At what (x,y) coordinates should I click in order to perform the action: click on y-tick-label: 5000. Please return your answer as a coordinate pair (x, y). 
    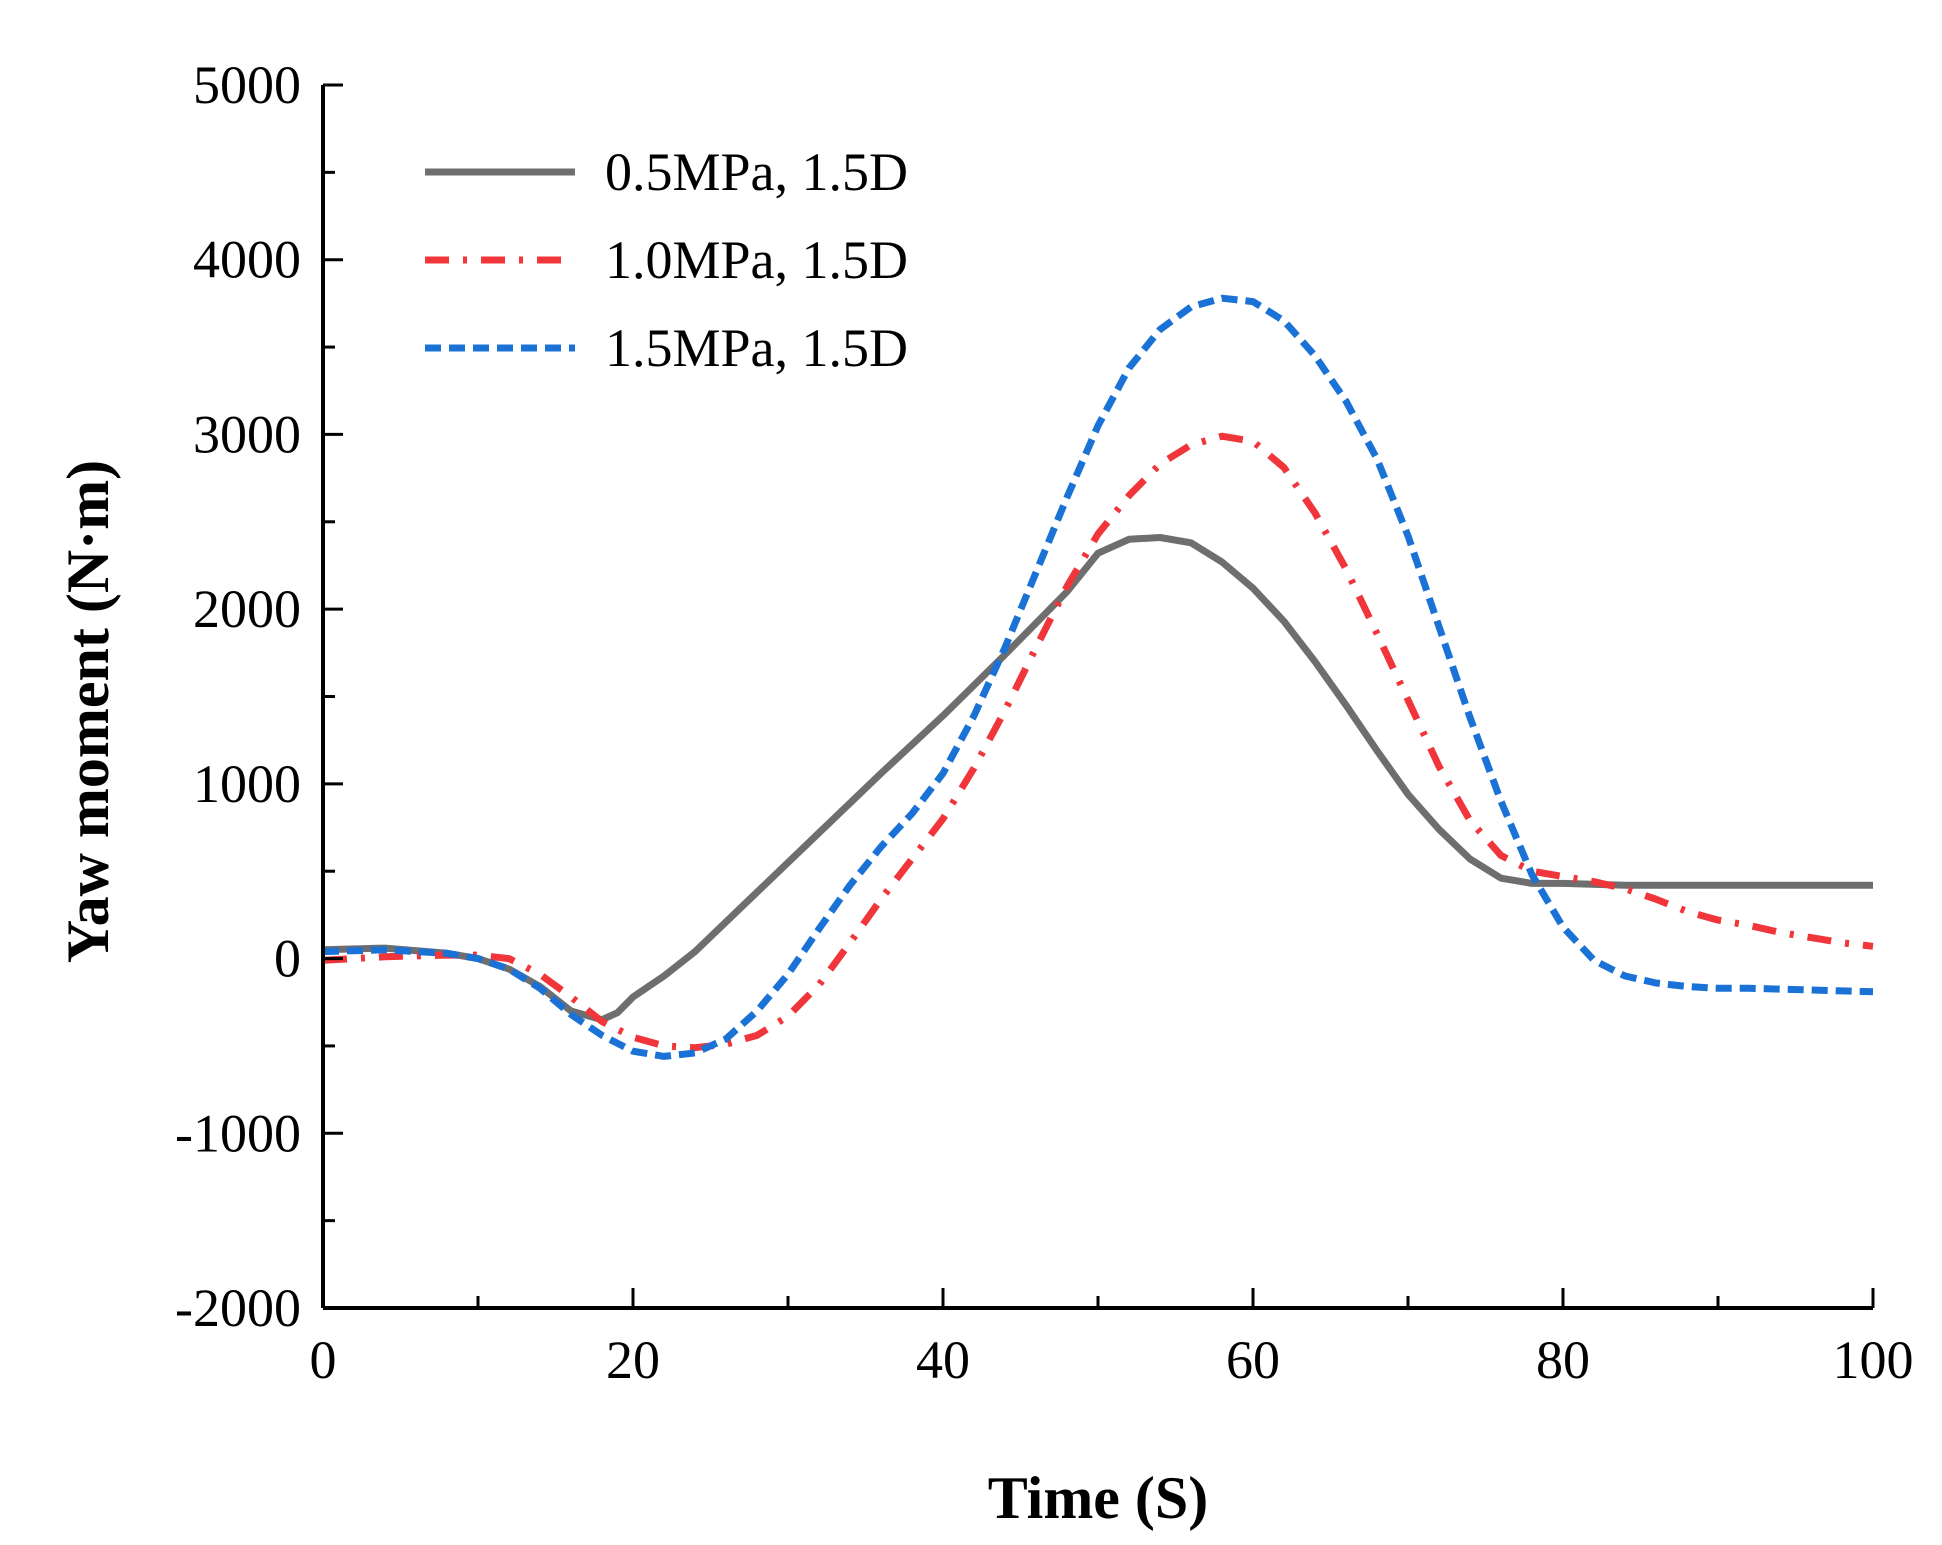
    Looking at the image, I should click on (247, 85).